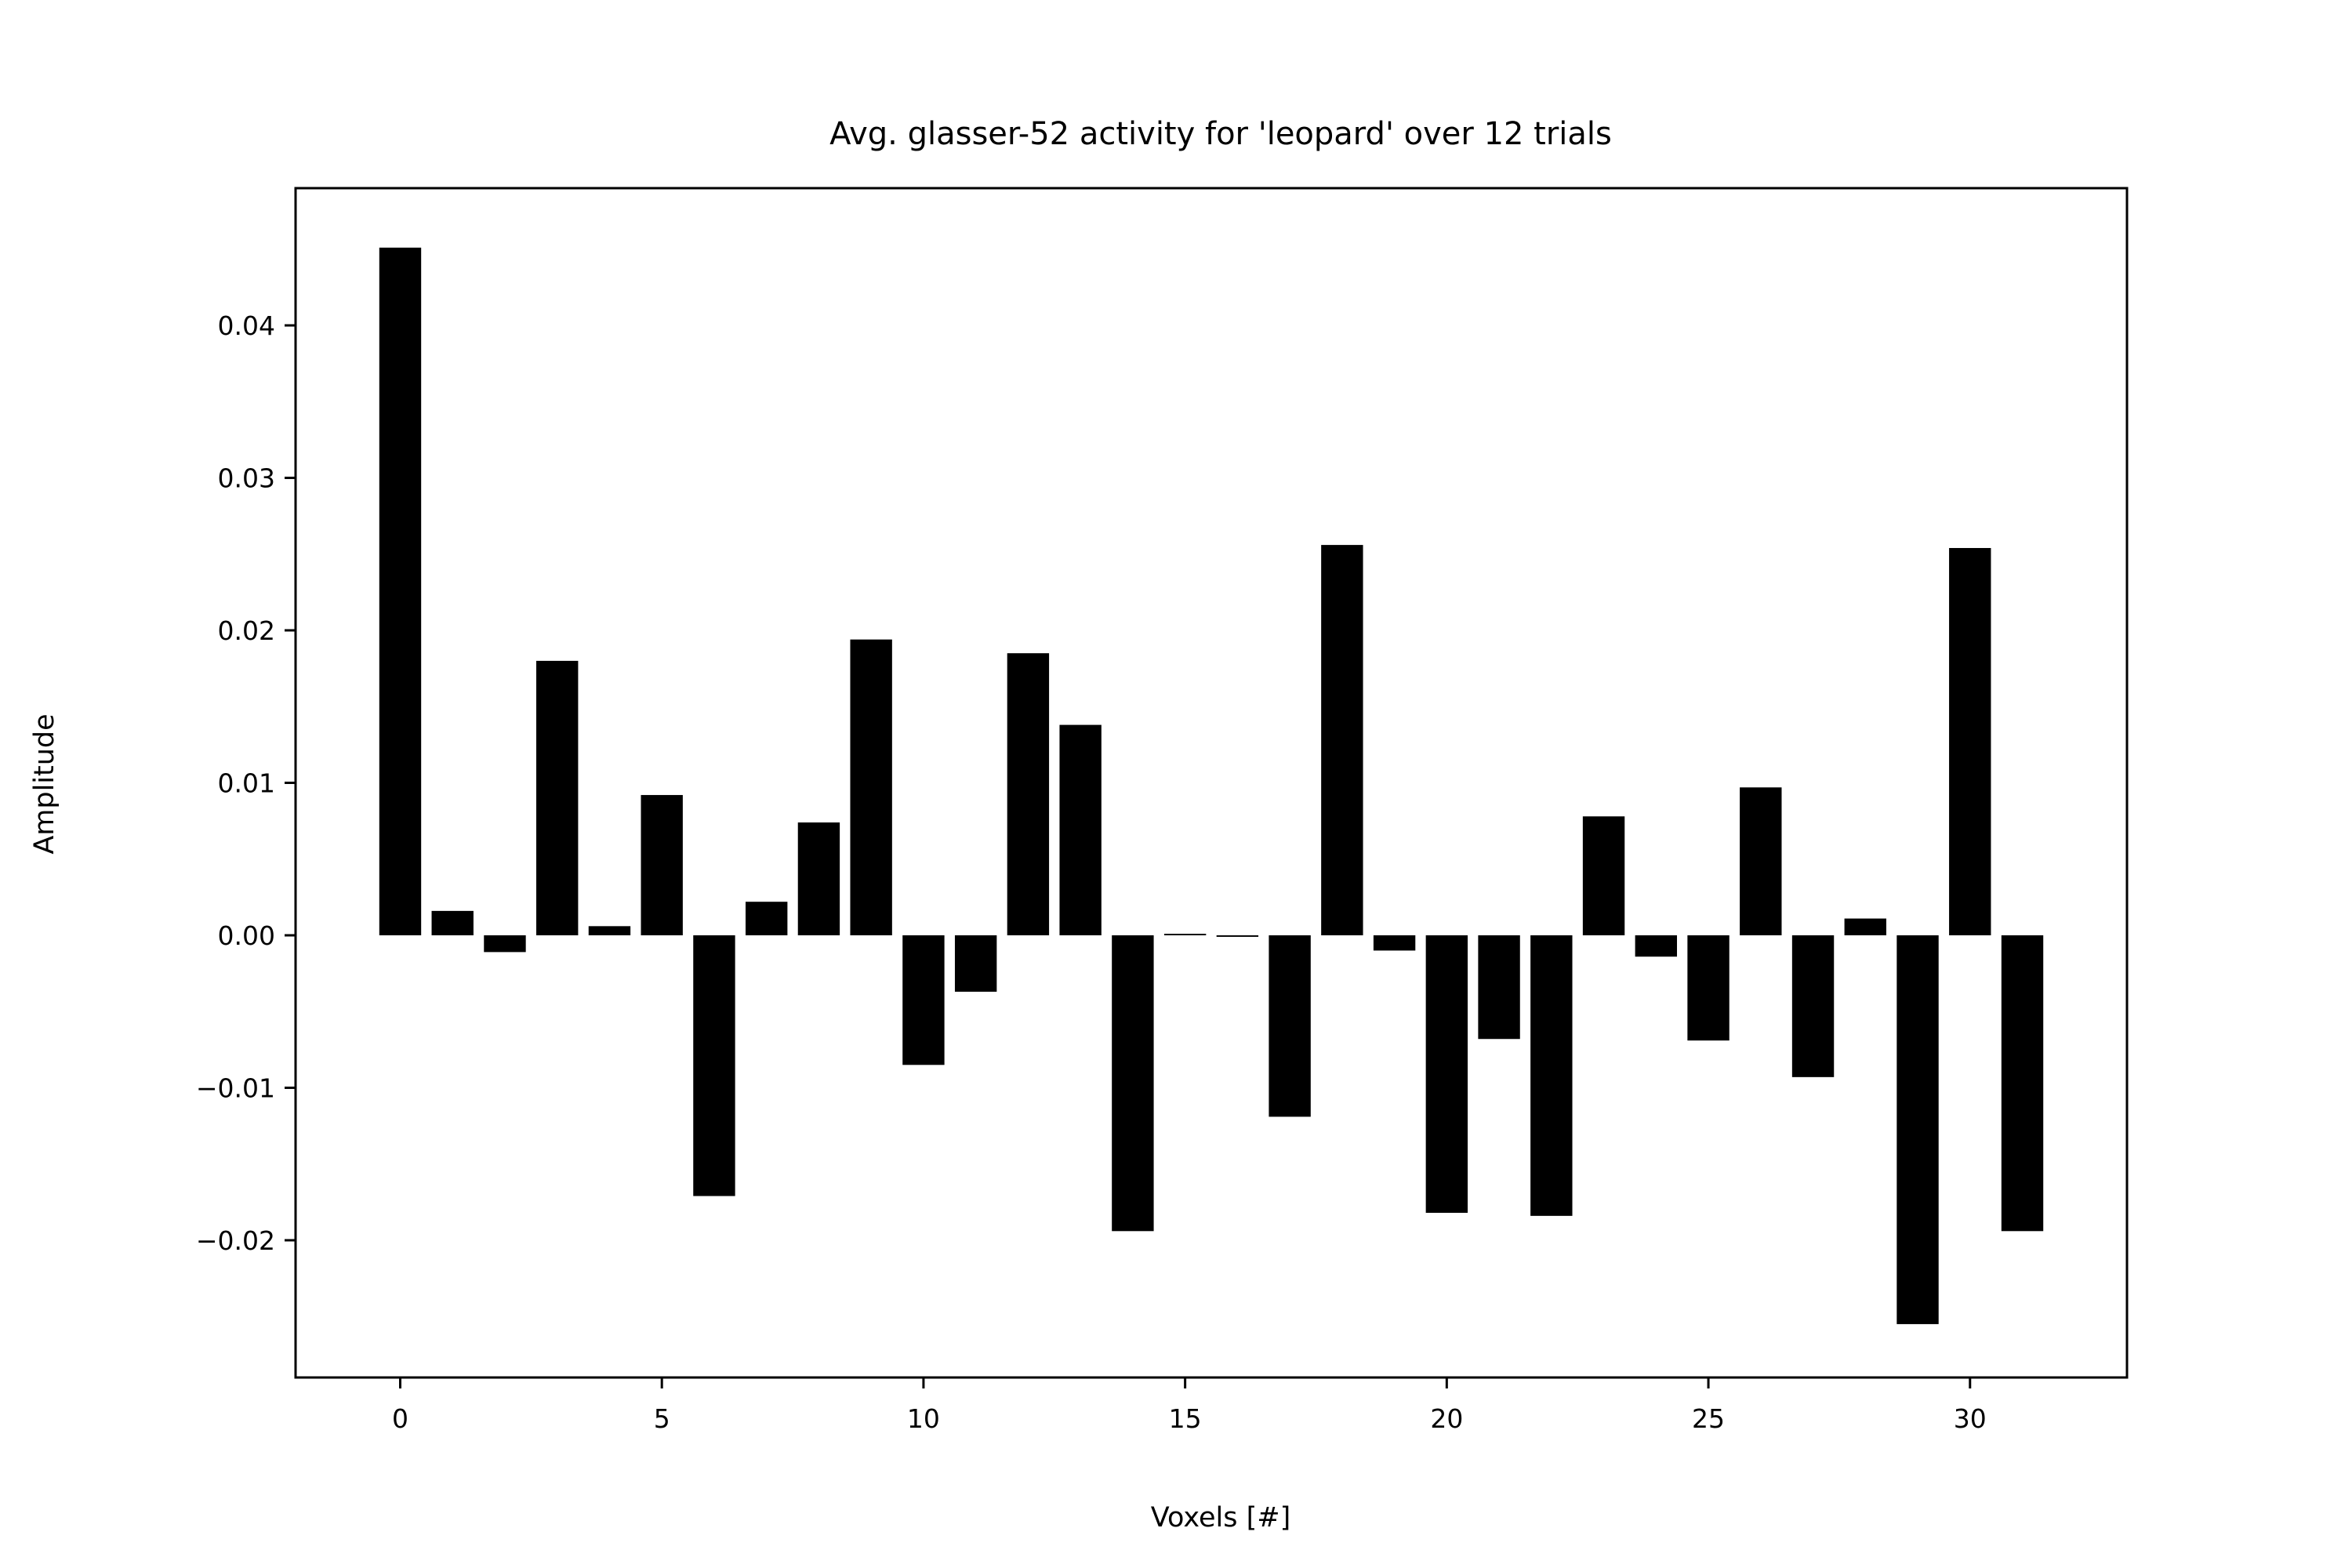 This screenshot has height=1568, width=2352. Describe the element at coordinates (400, 1418) in the screenshot. I see `x-tick-label: 0` at that location.